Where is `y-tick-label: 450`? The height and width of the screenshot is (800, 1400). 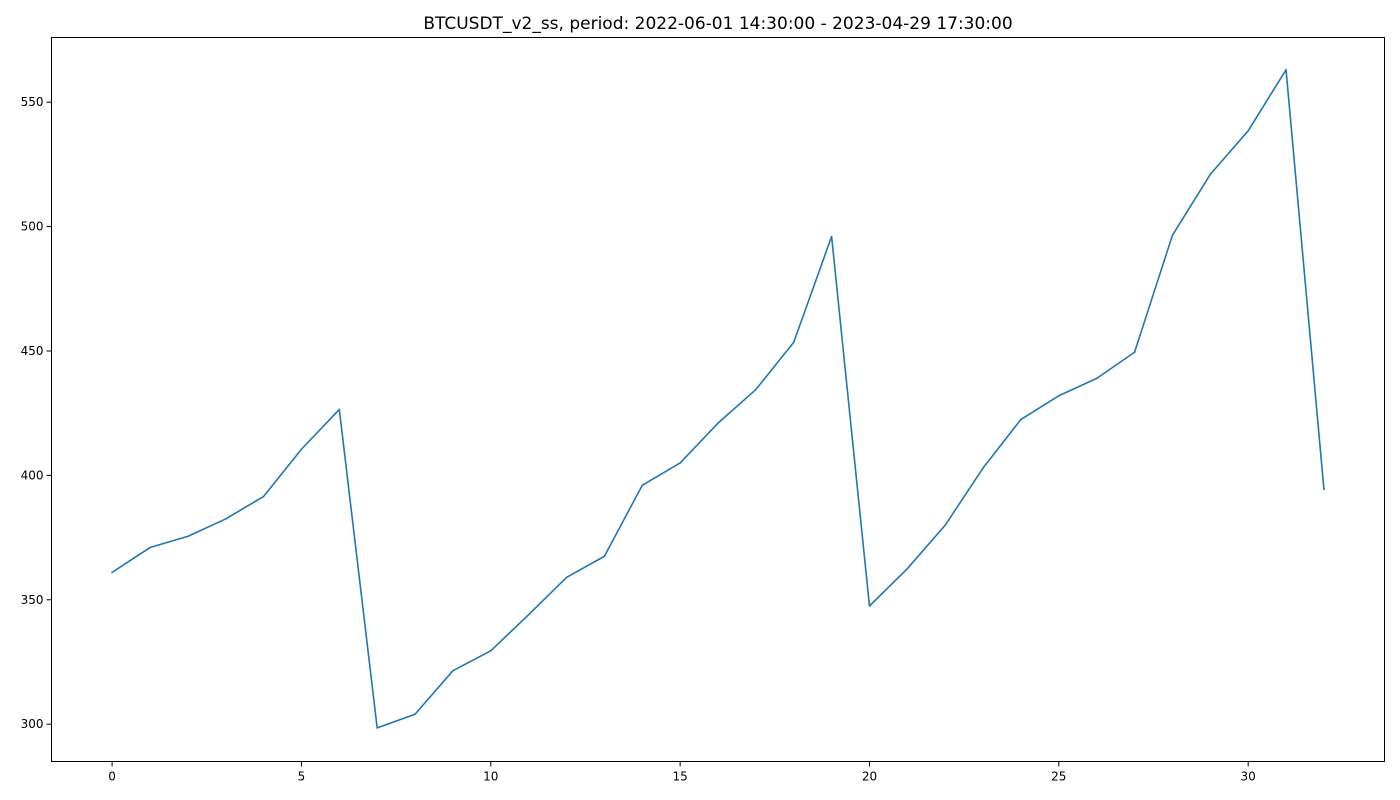
y-tick-label: 450 is located at coordinates (32, 351).